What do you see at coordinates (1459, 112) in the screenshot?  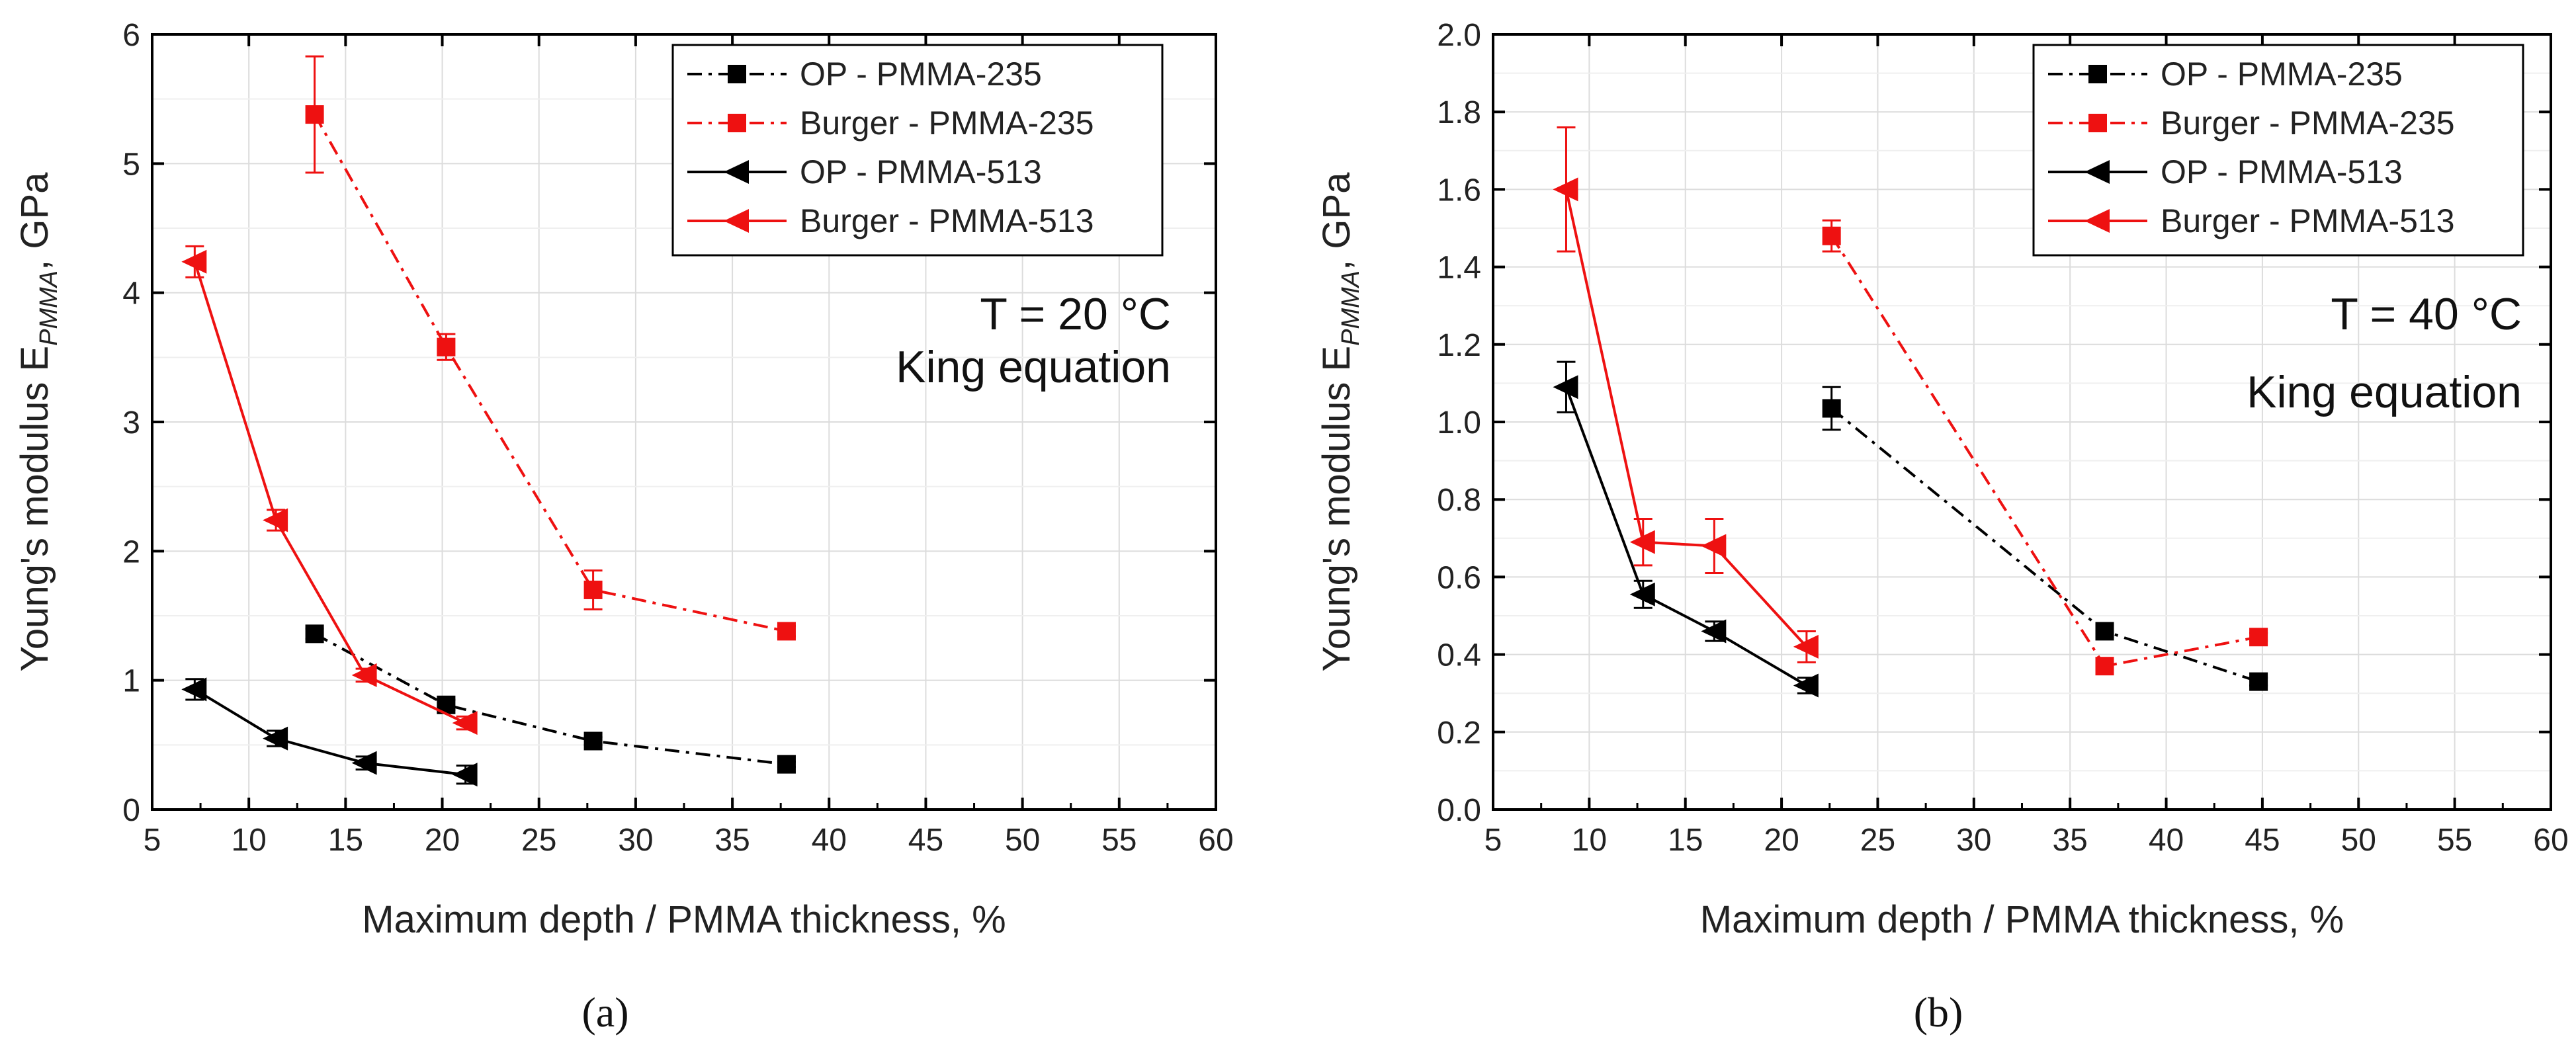 I see `y-tick-label: 1.8` at bounding box center [1459, 112].